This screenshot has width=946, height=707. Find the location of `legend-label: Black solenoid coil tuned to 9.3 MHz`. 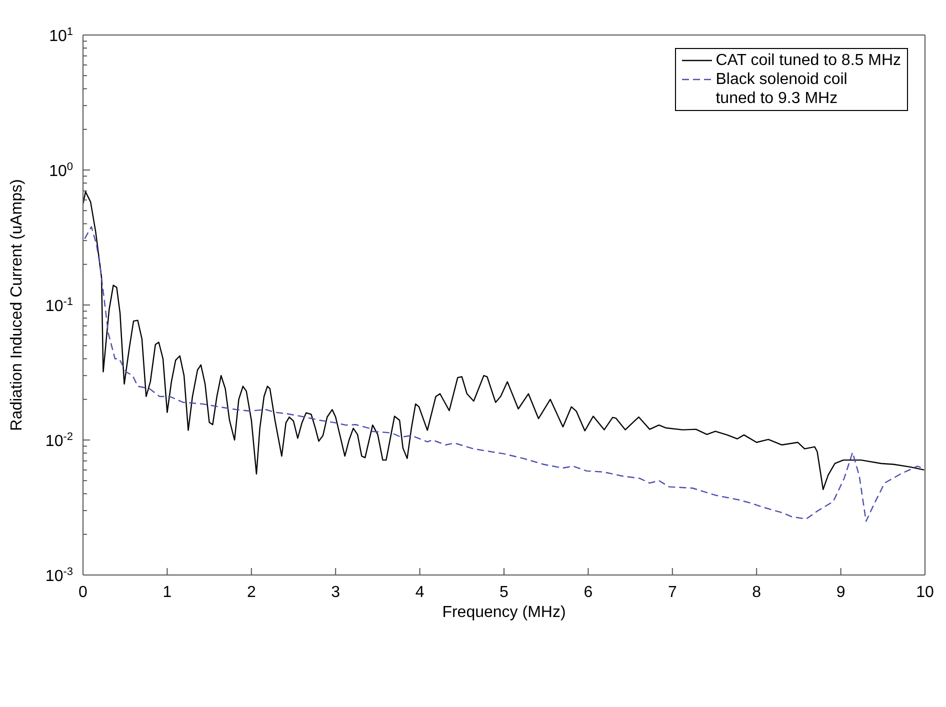

legend-label: Black solenoid coil tuned to 9.3 MHz is located at coordinates (782, 89).